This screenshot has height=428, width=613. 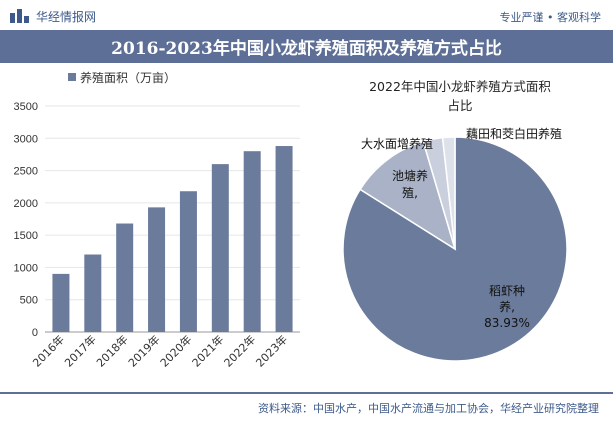 What do you see at coordinates (26, 172) in the screenshot?
I see `y-tick-label: 2500` at bounding box center [26, 172].